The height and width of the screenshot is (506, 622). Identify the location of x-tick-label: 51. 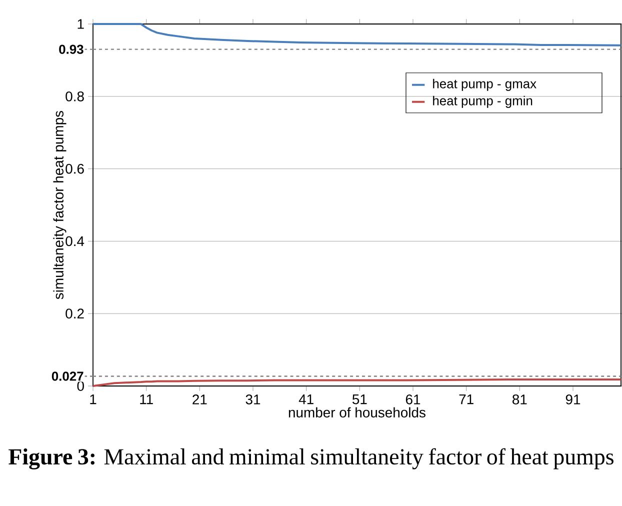
(359, 399).